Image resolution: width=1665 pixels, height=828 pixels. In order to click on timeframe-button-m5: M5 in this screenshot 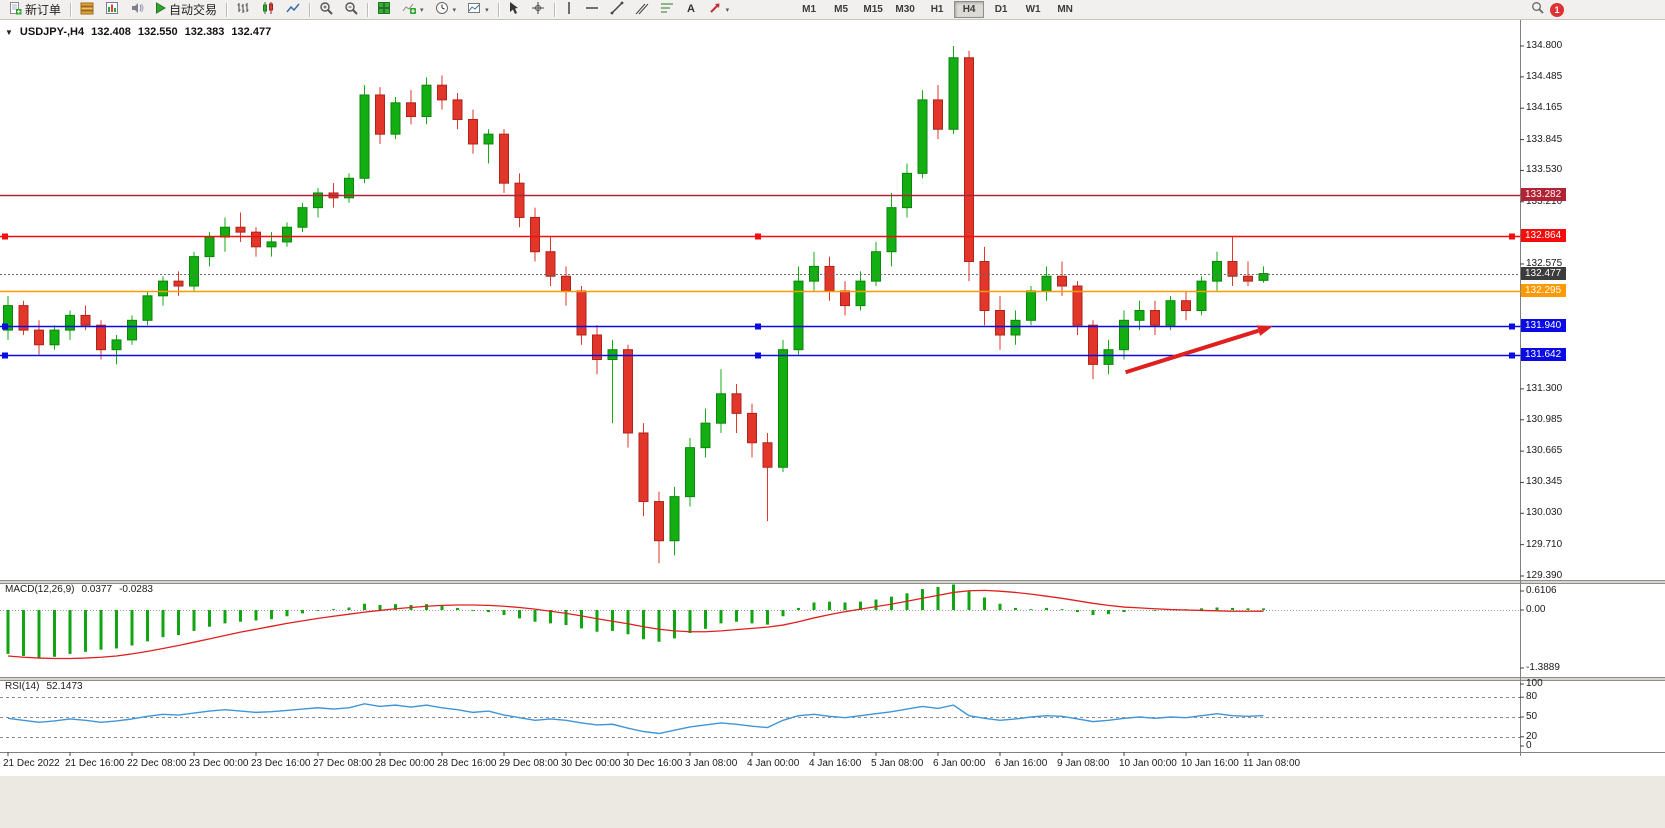, I will do `click(841, 9)`.